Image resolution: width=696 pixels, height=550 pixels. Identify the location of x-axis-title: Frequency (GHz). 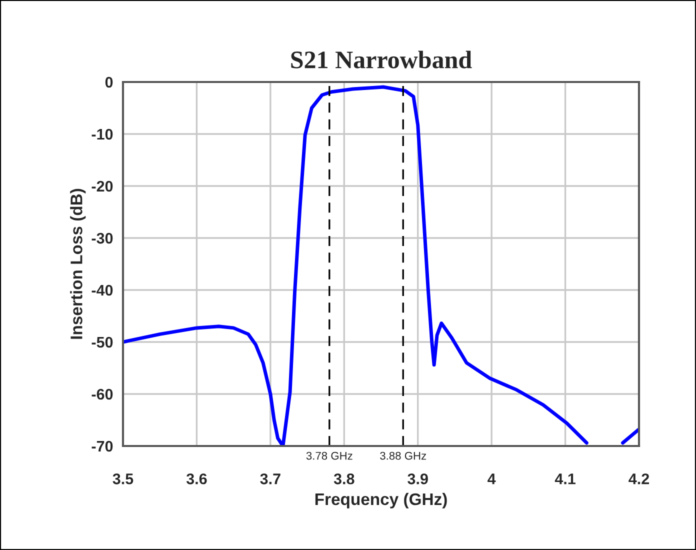
(381, 500).